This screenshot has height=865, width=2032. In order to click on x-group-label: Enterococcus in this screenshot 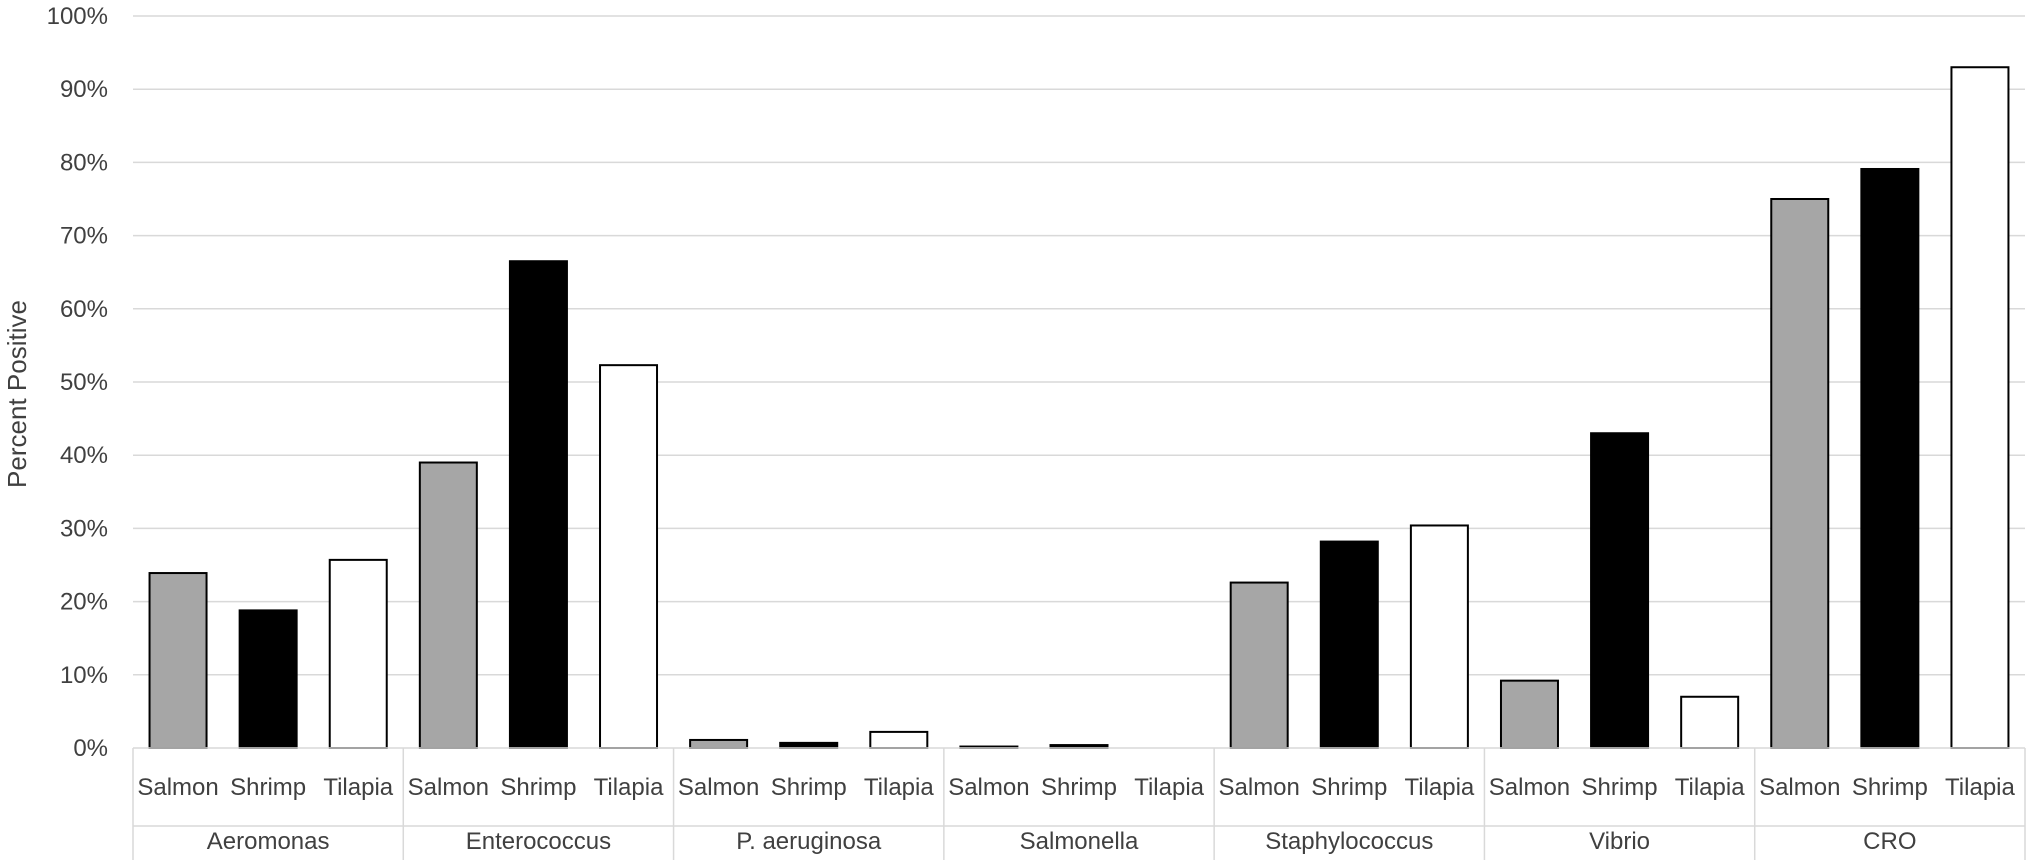, I will do `click(538, 841)`.